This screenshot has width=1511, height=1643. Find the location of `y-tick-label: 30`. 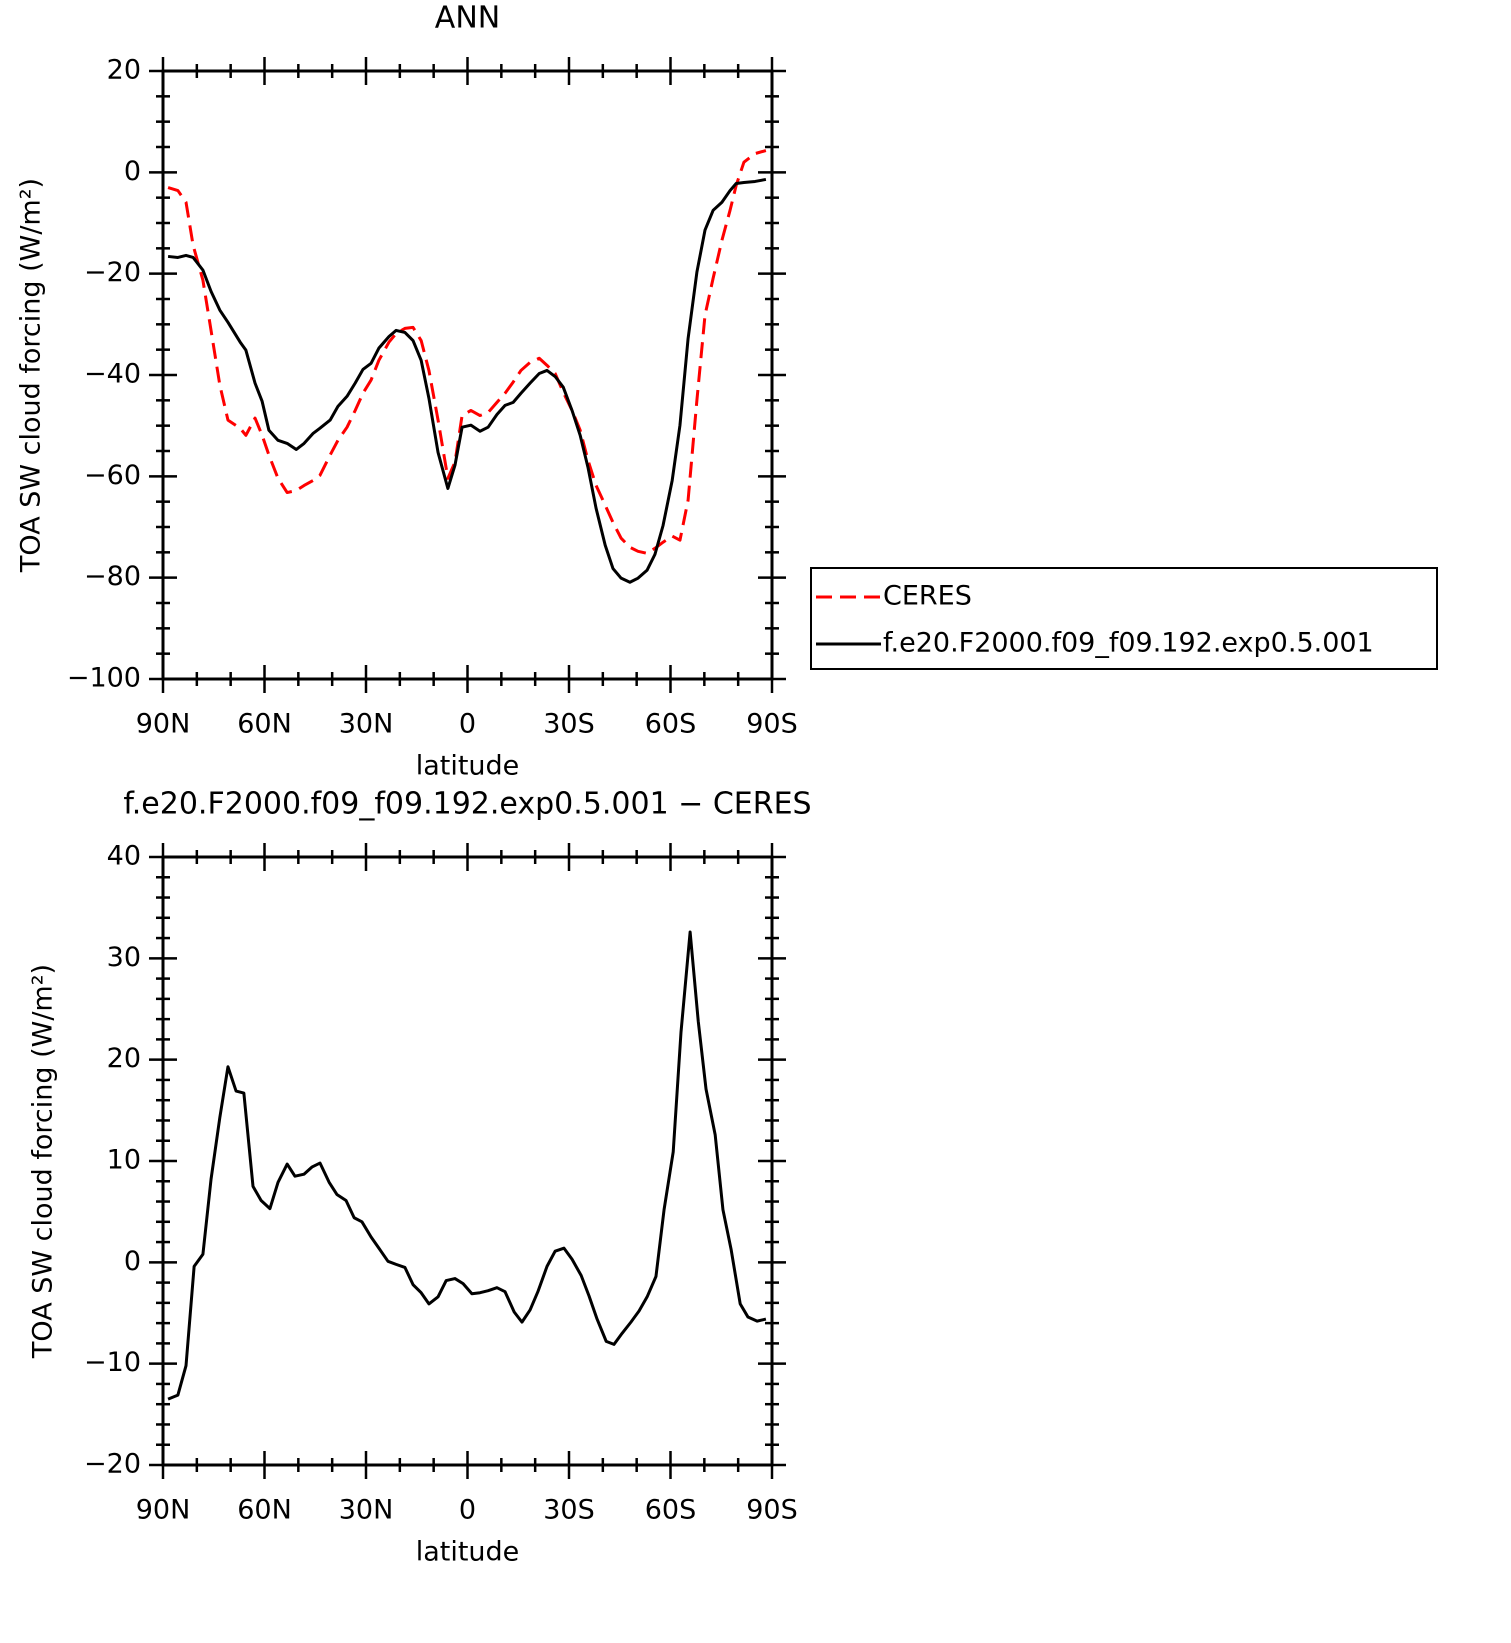

y-tick-label: 30 is located at coordinates (124, 957).